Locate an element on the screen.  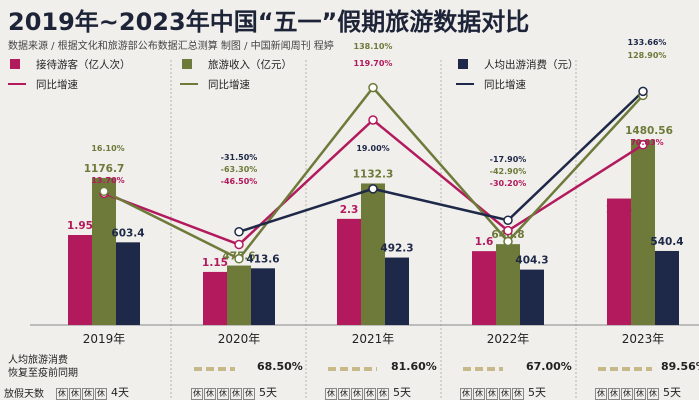
x-tick-label: 2020年 is located at coordinates (239, 339).